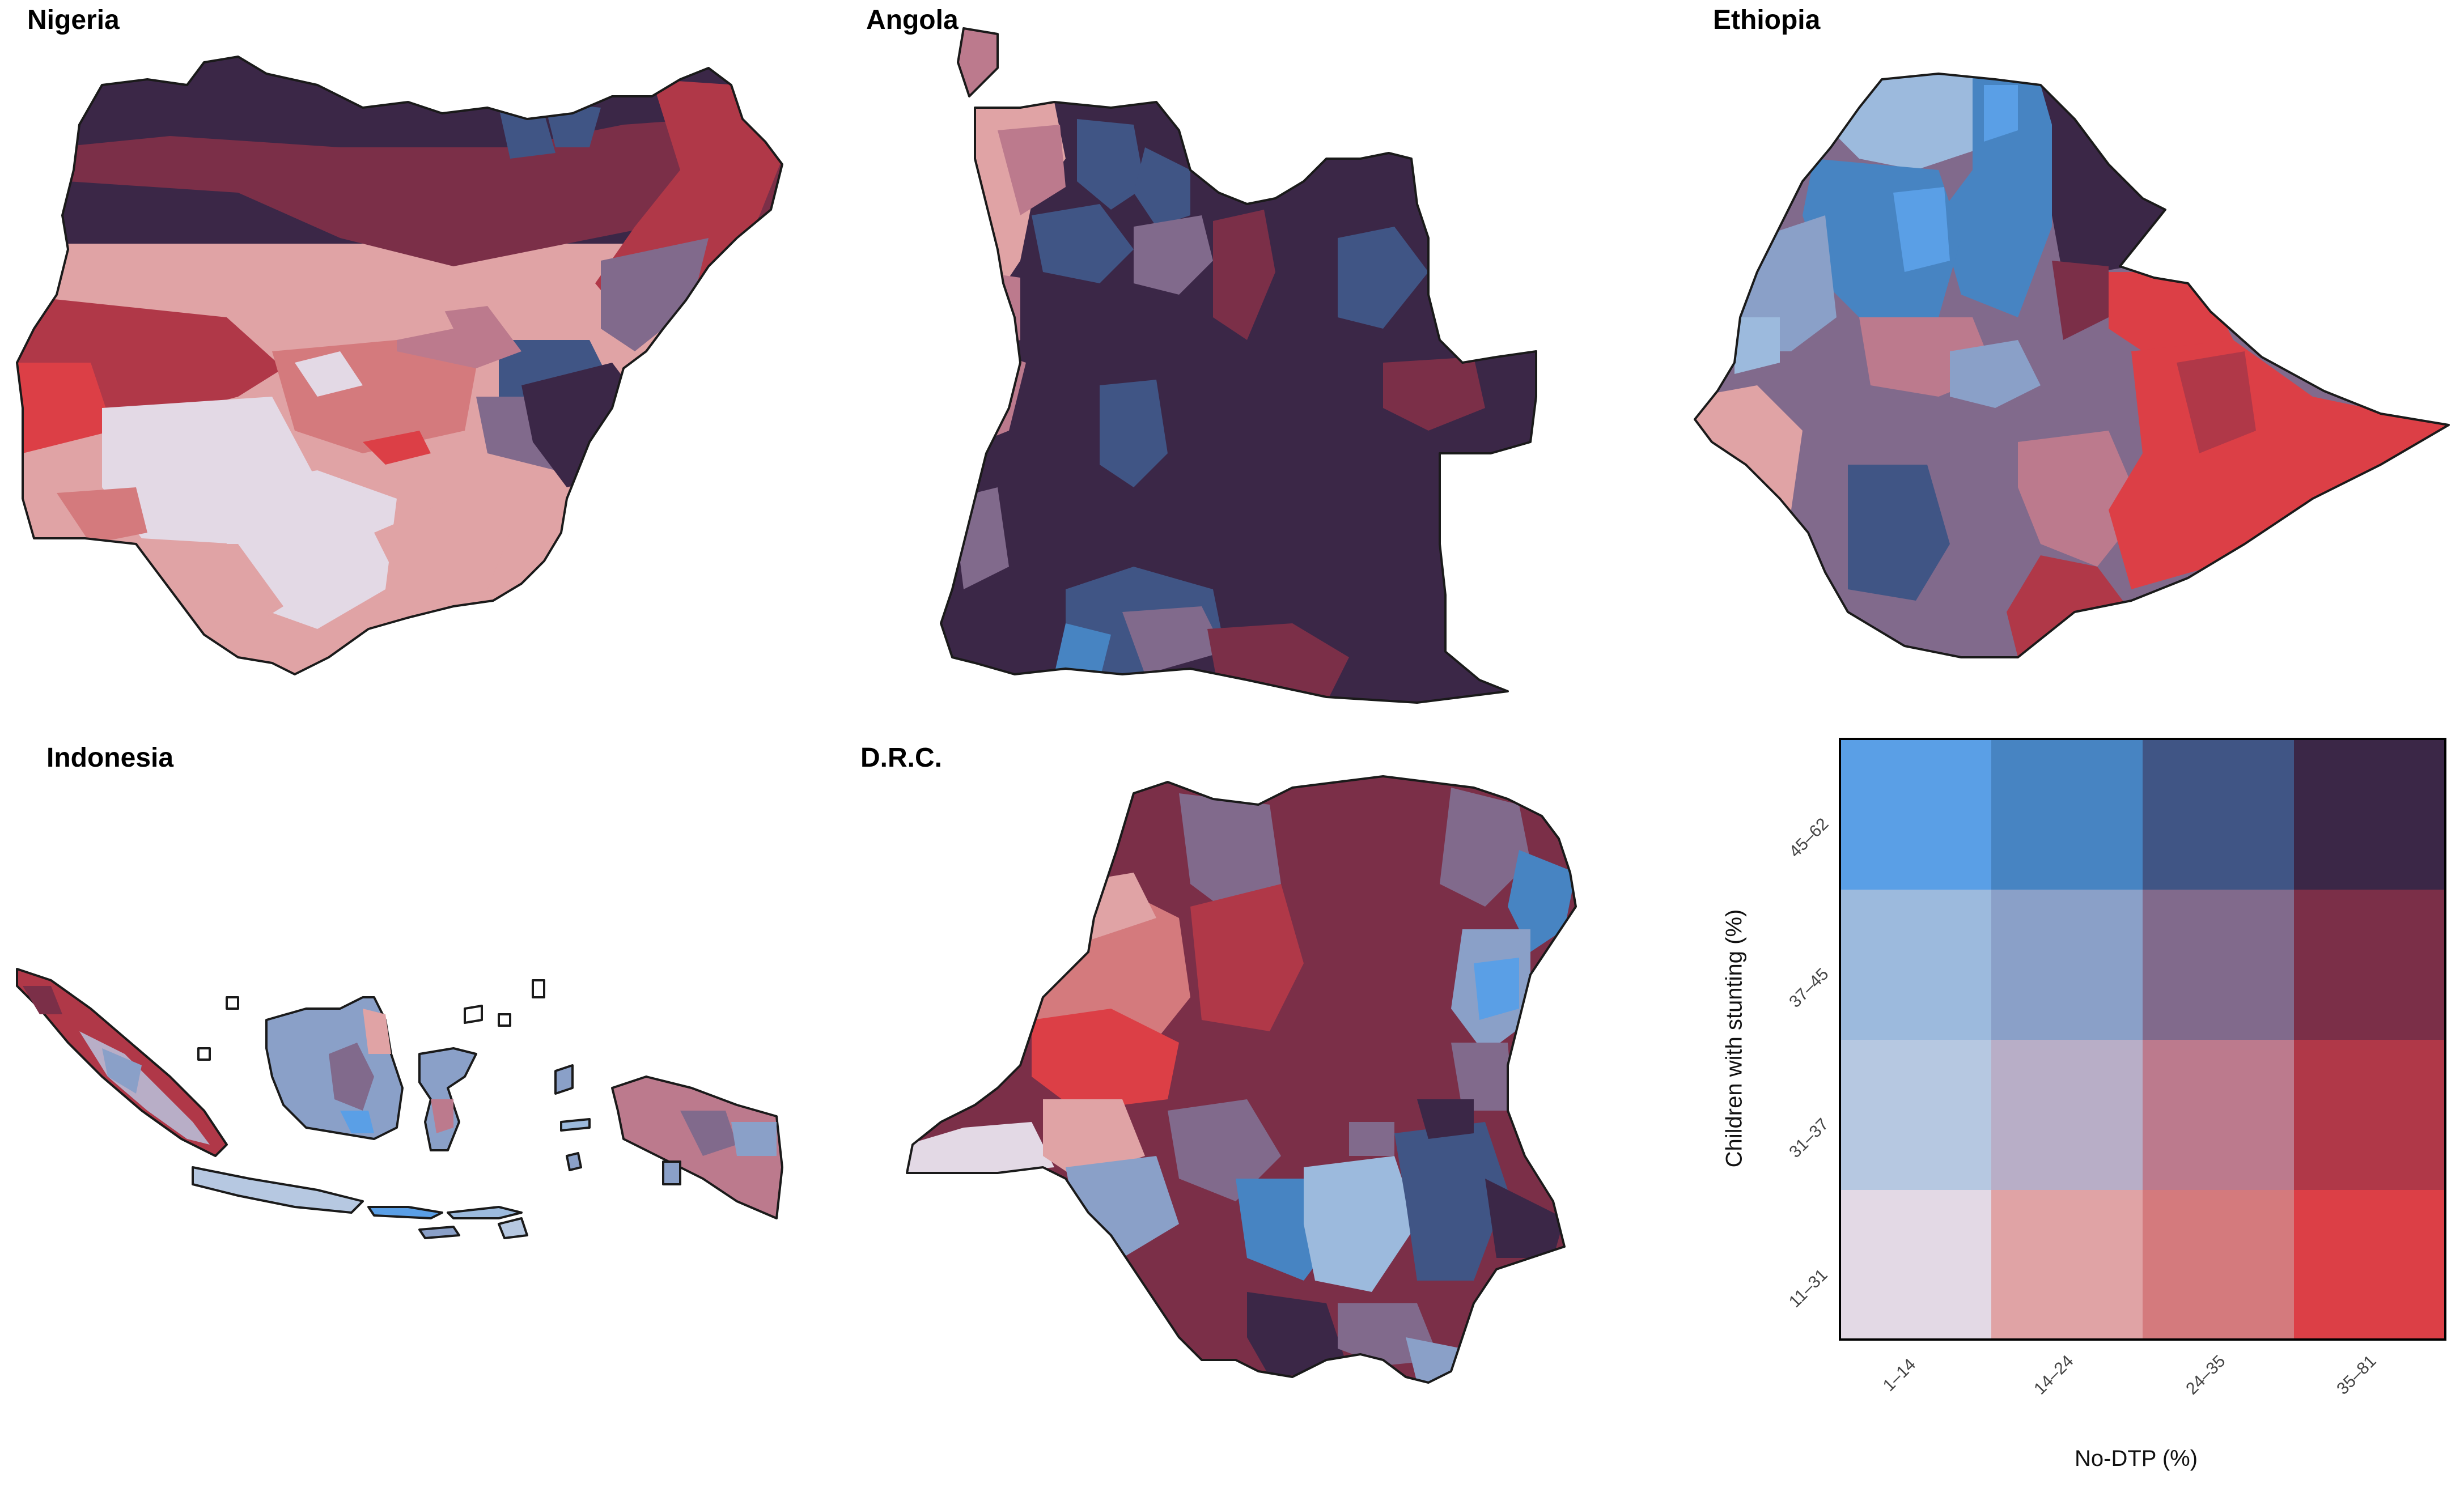 The height and width of the screenshot is (1488, 2464). What do you see at coordinates (564, 1079) in the screenshot?
I see `island-halmahera` at bounding box center [564, 1079].